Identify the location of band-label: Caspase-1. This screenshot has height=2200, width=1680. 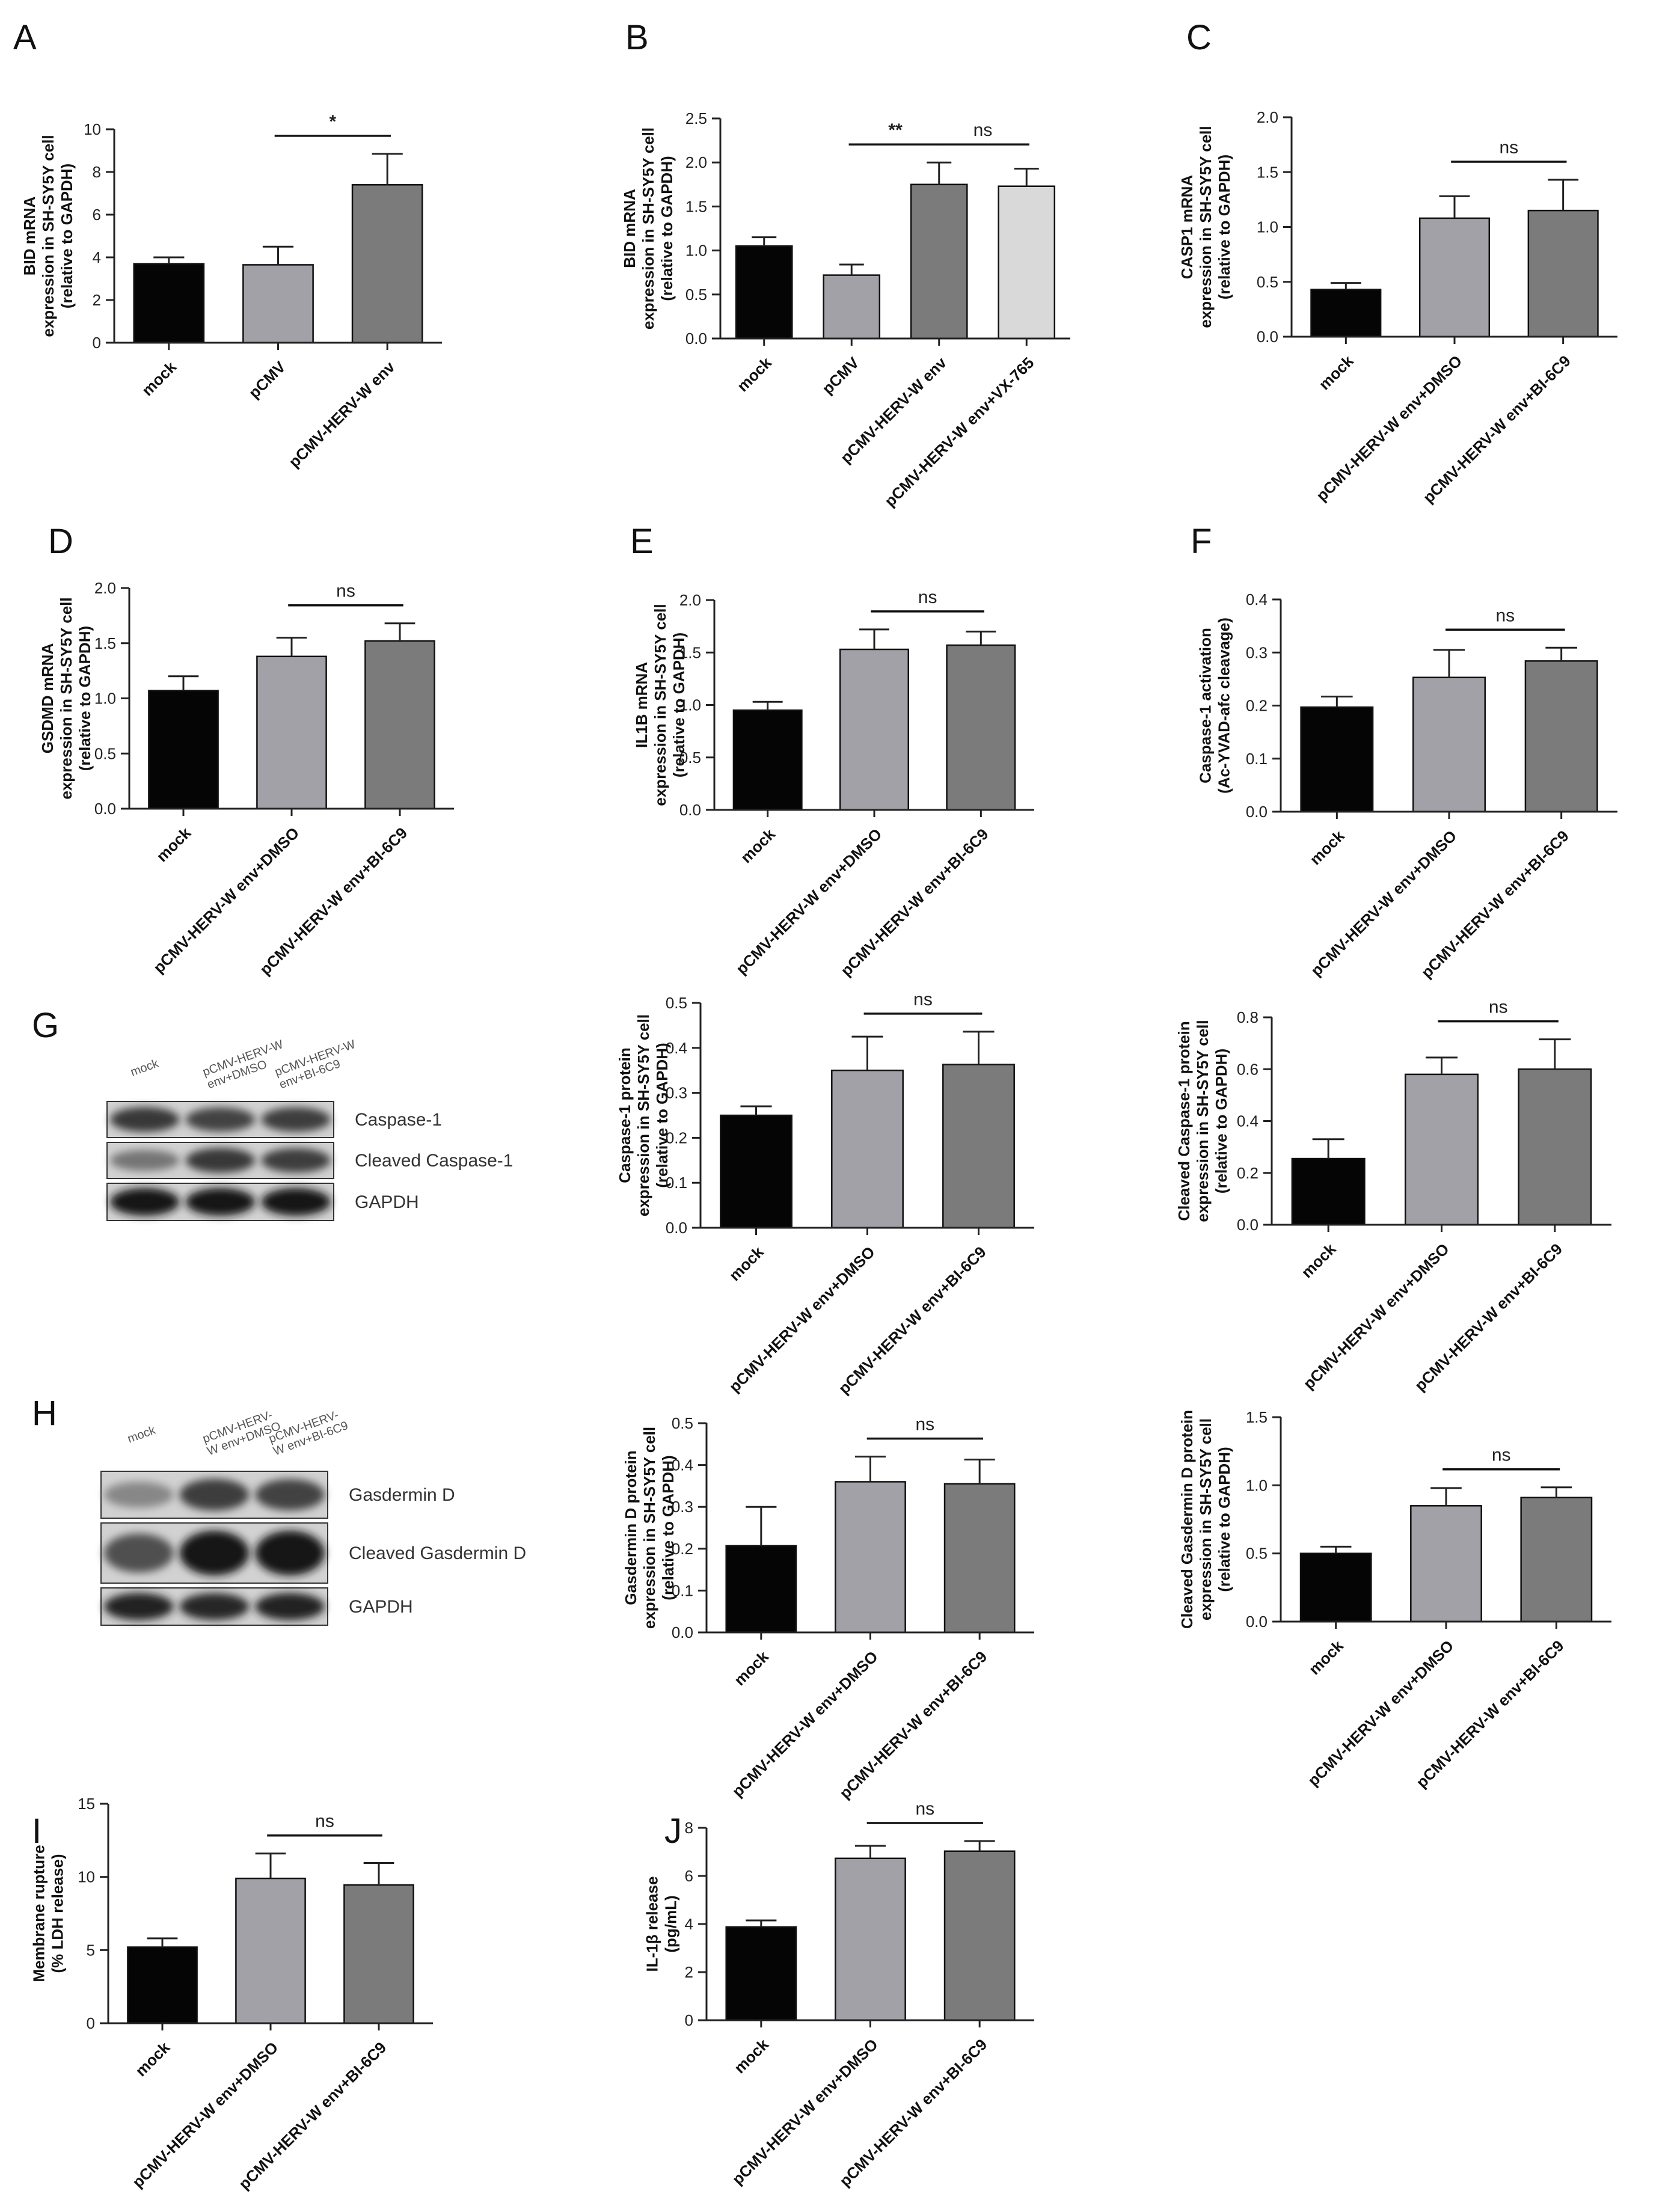
(398, 1120).